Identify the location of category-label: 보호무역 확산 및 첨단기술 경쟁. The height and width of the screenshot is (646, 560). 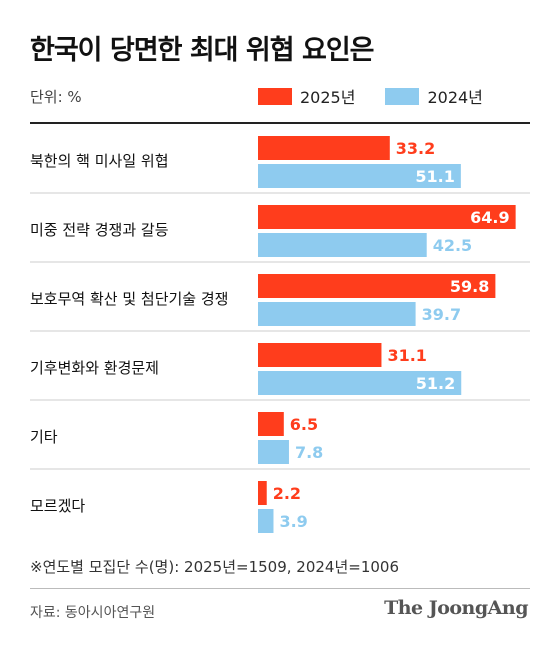
(129, 299).